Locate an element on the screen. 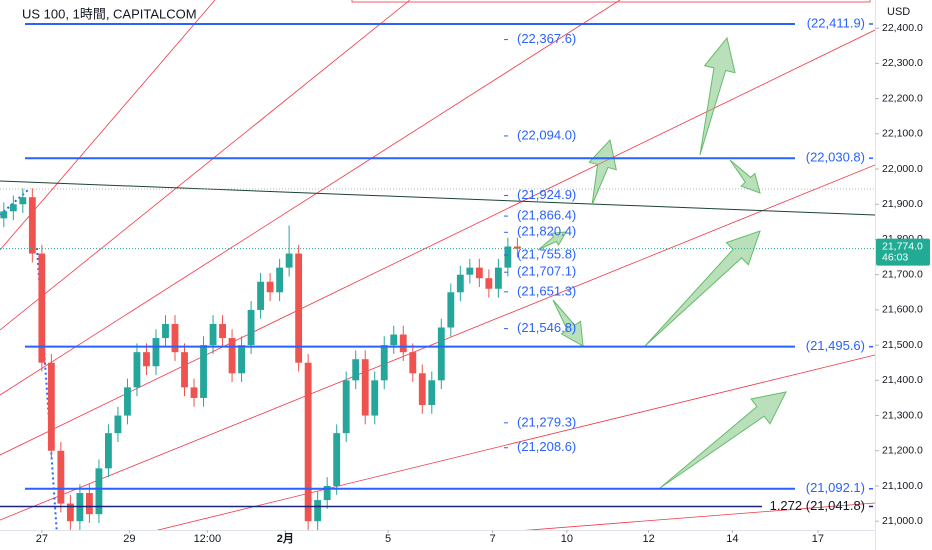  y-tick-label: 21,400.0 is located at coordinates (902, 380).